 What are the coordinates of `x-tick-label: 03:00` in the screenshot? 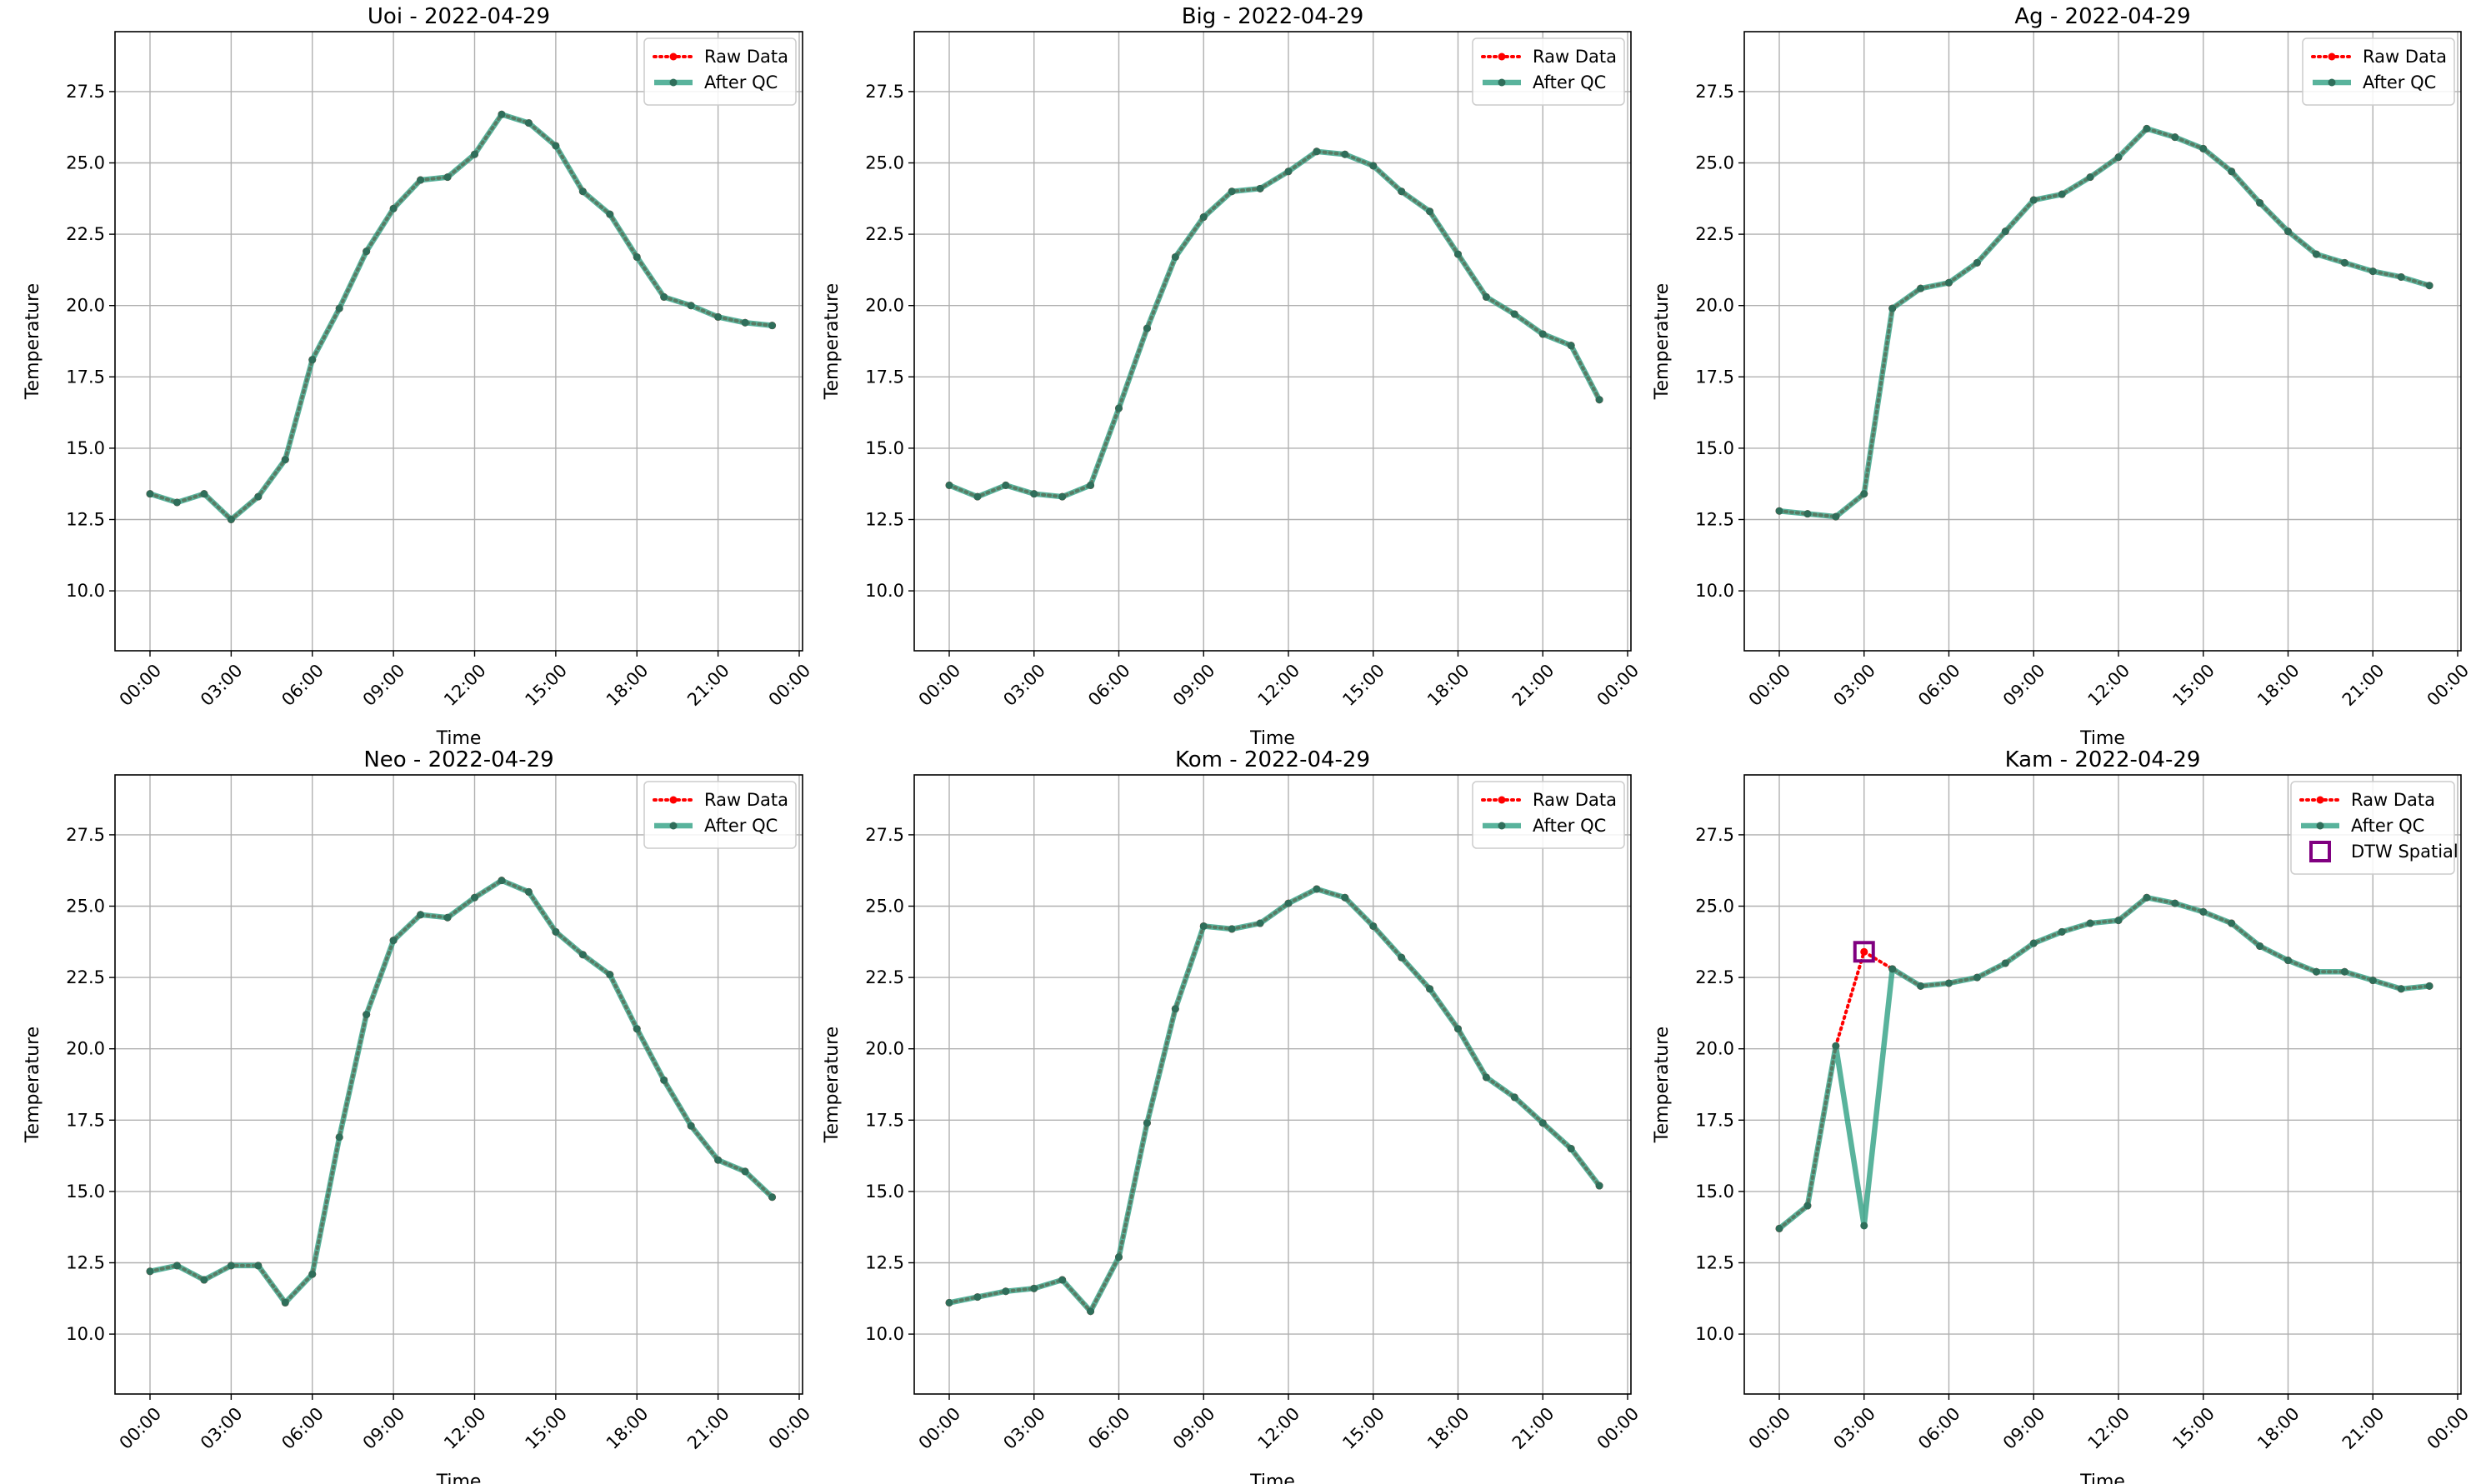 It's located at (222, 1428).